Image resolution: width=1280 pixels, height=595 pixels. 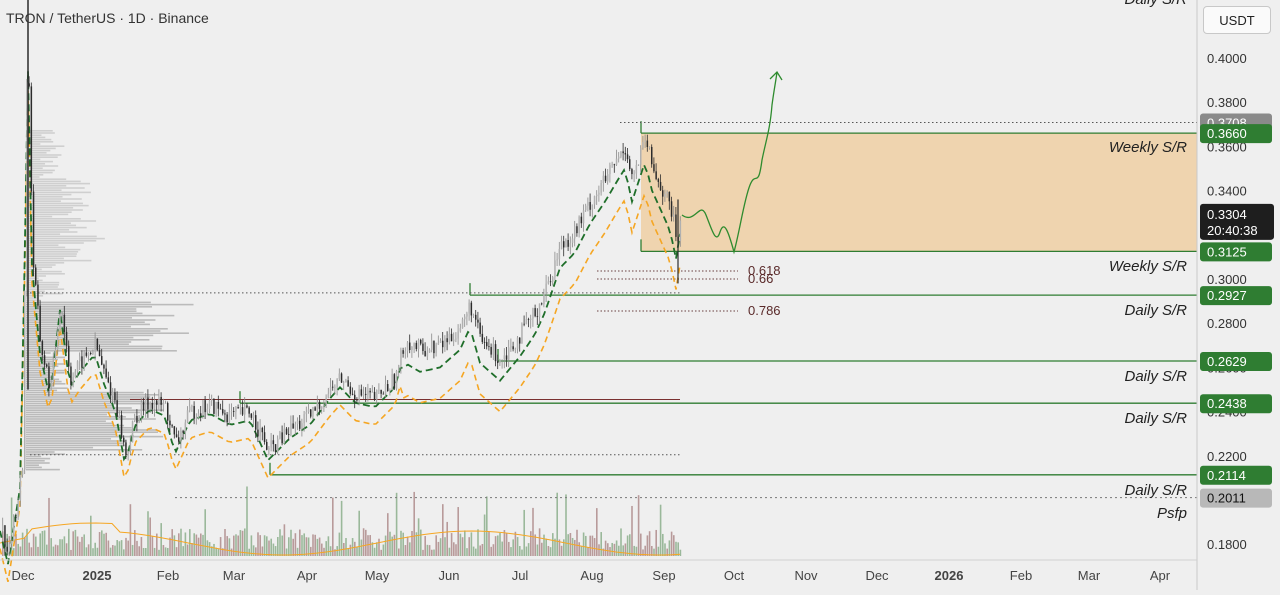 I want to click on time-tick-label: Oct, so click(x=734, y=575).